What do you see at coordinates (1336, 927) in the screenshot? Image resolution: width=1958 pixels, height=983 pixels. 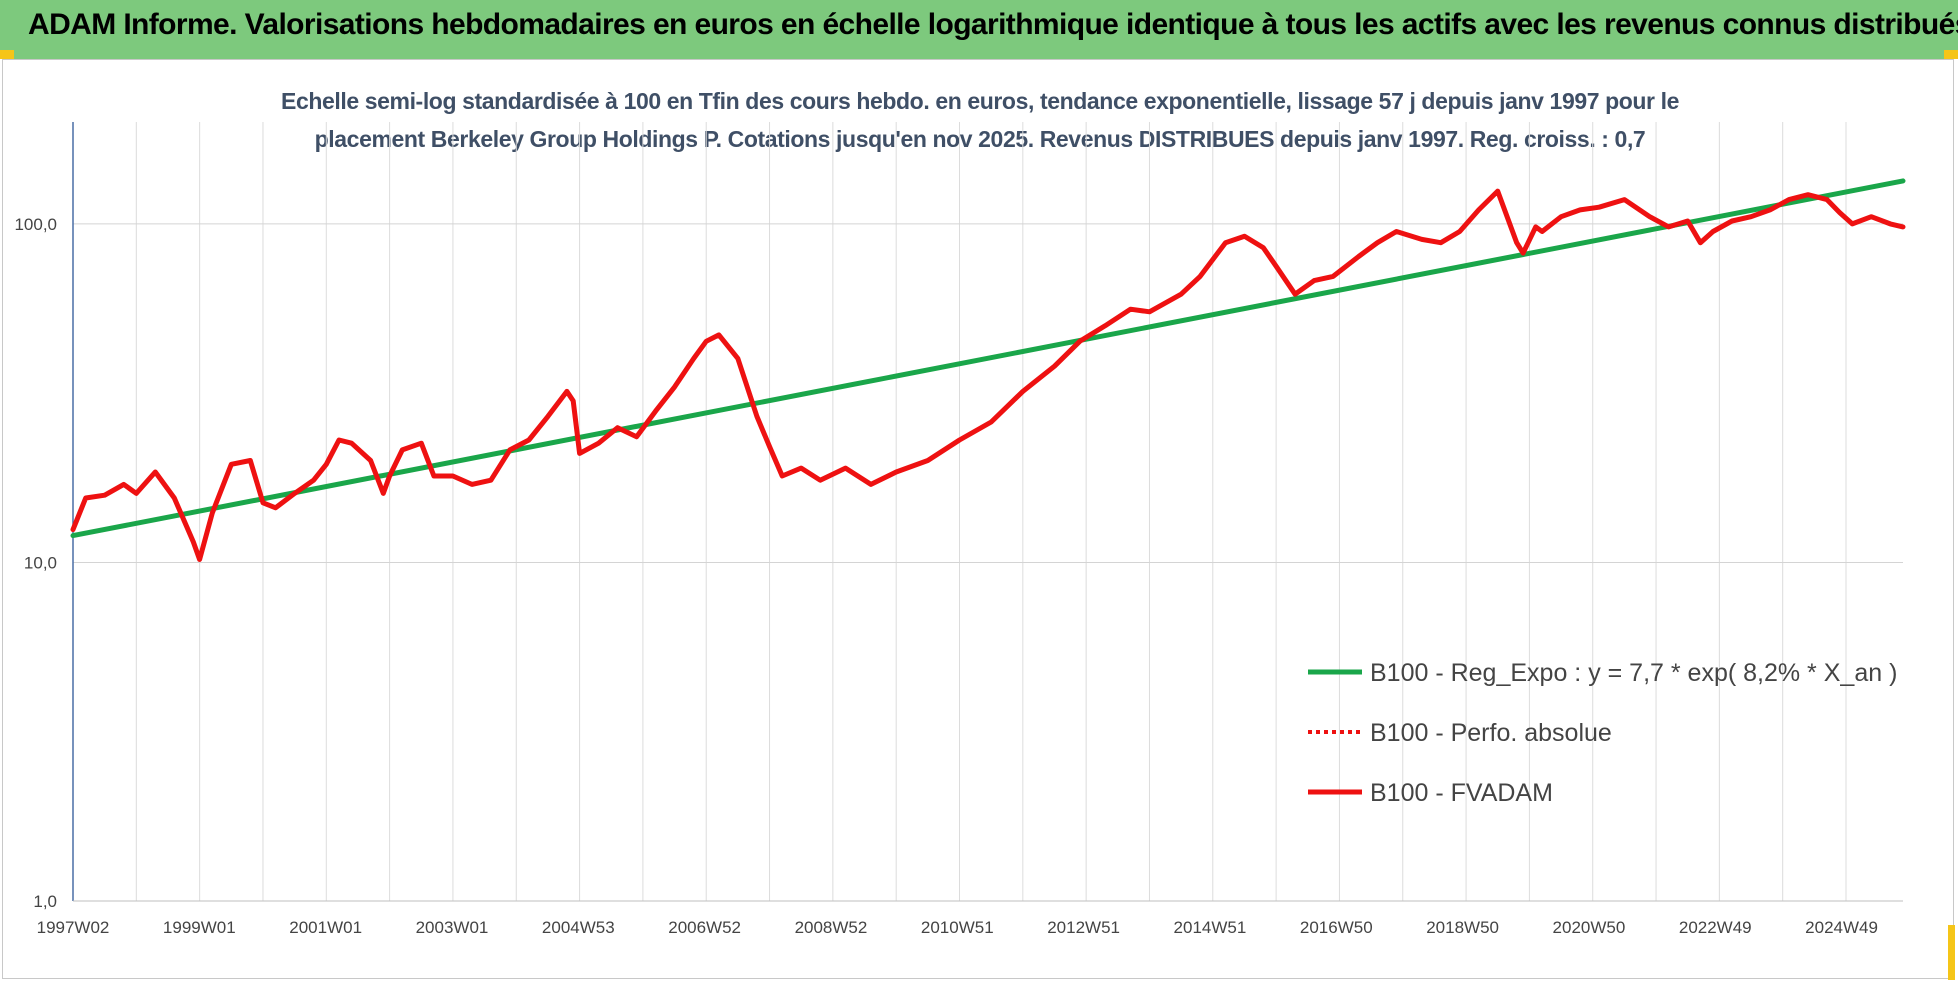 I see `x-tick-label: 2016W50` at bounding box center [1336, 927].